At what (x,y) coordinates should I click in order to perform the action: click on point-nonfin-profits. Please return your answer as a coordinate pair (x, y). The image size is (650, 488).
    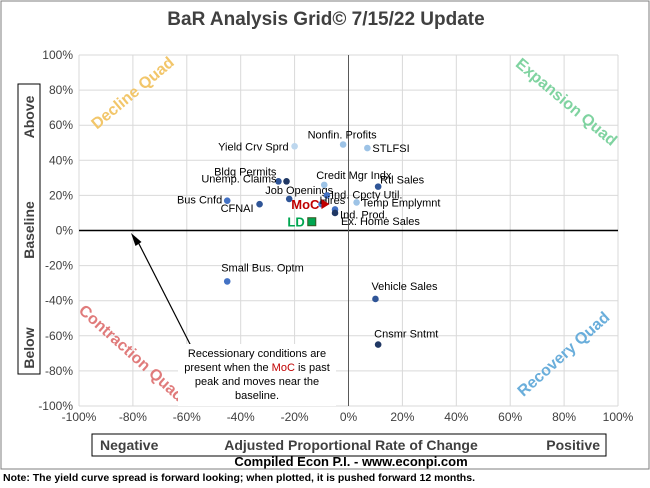
    Looking at the image, I should click on (343, 144).